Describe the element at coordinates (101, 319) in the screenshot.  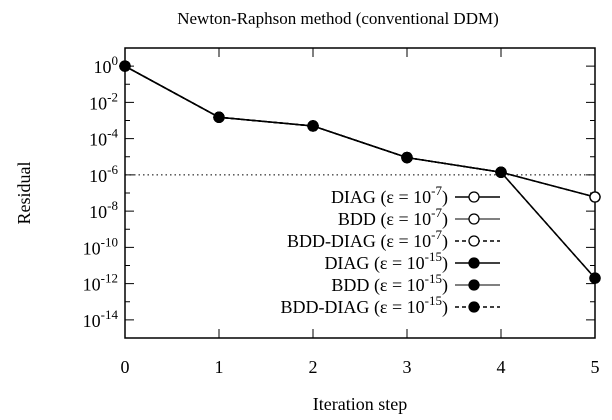
I see `y-tick-label: 10⁻¹⁴` at that location.